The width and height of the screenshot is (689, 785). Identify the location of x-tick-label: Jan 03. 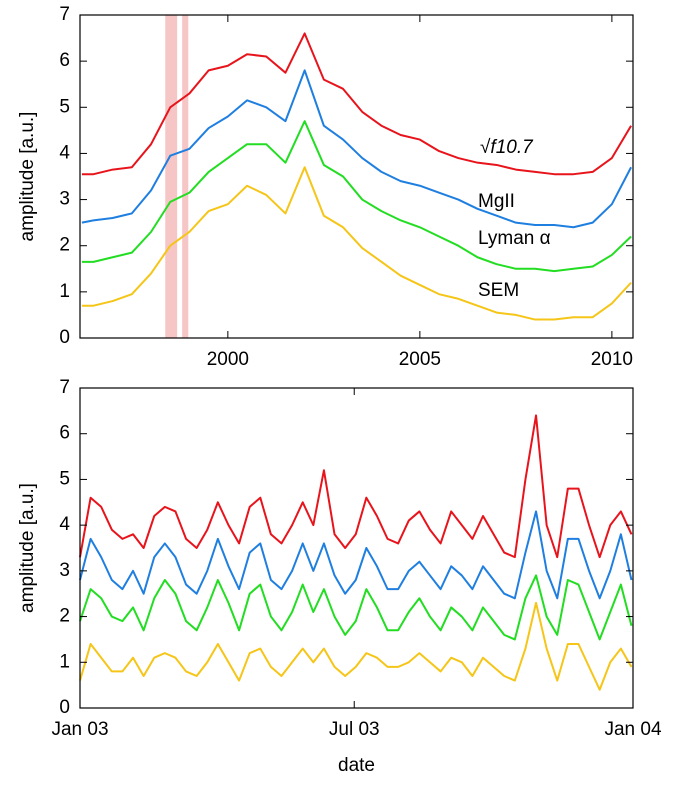
(79, 729).